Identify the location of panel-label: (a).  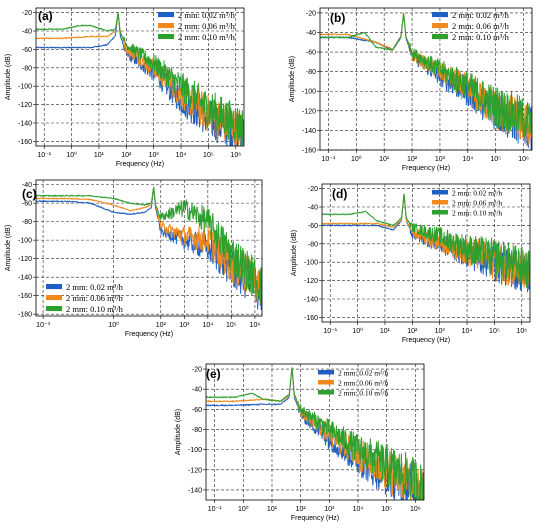
(45, 16).